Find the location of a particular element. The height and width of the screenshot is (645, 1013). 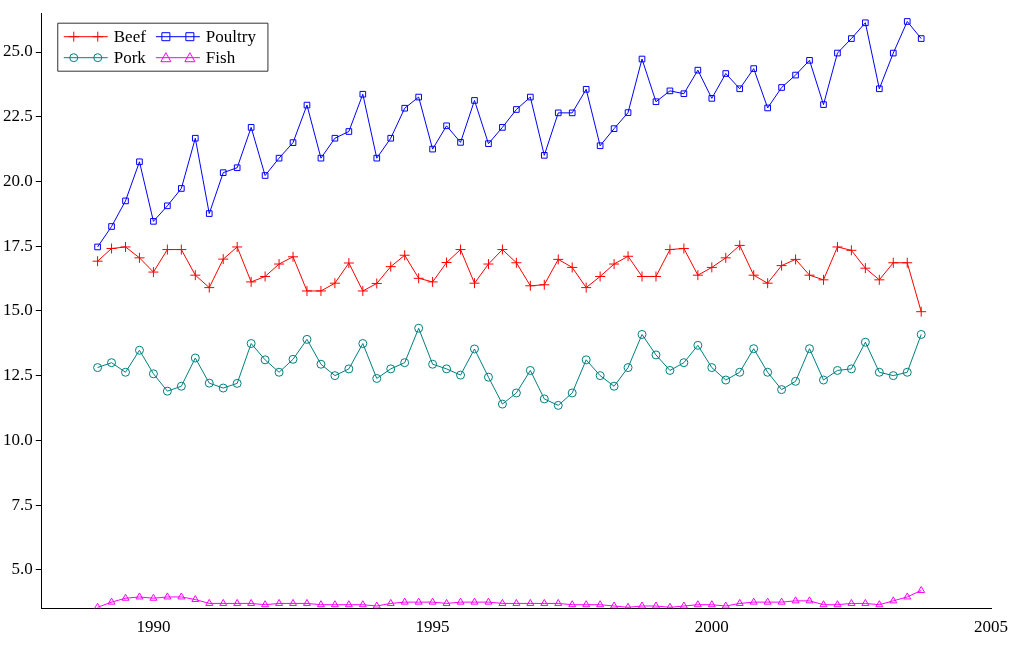

legend-label: Pork is located at coordinates (130, 58).